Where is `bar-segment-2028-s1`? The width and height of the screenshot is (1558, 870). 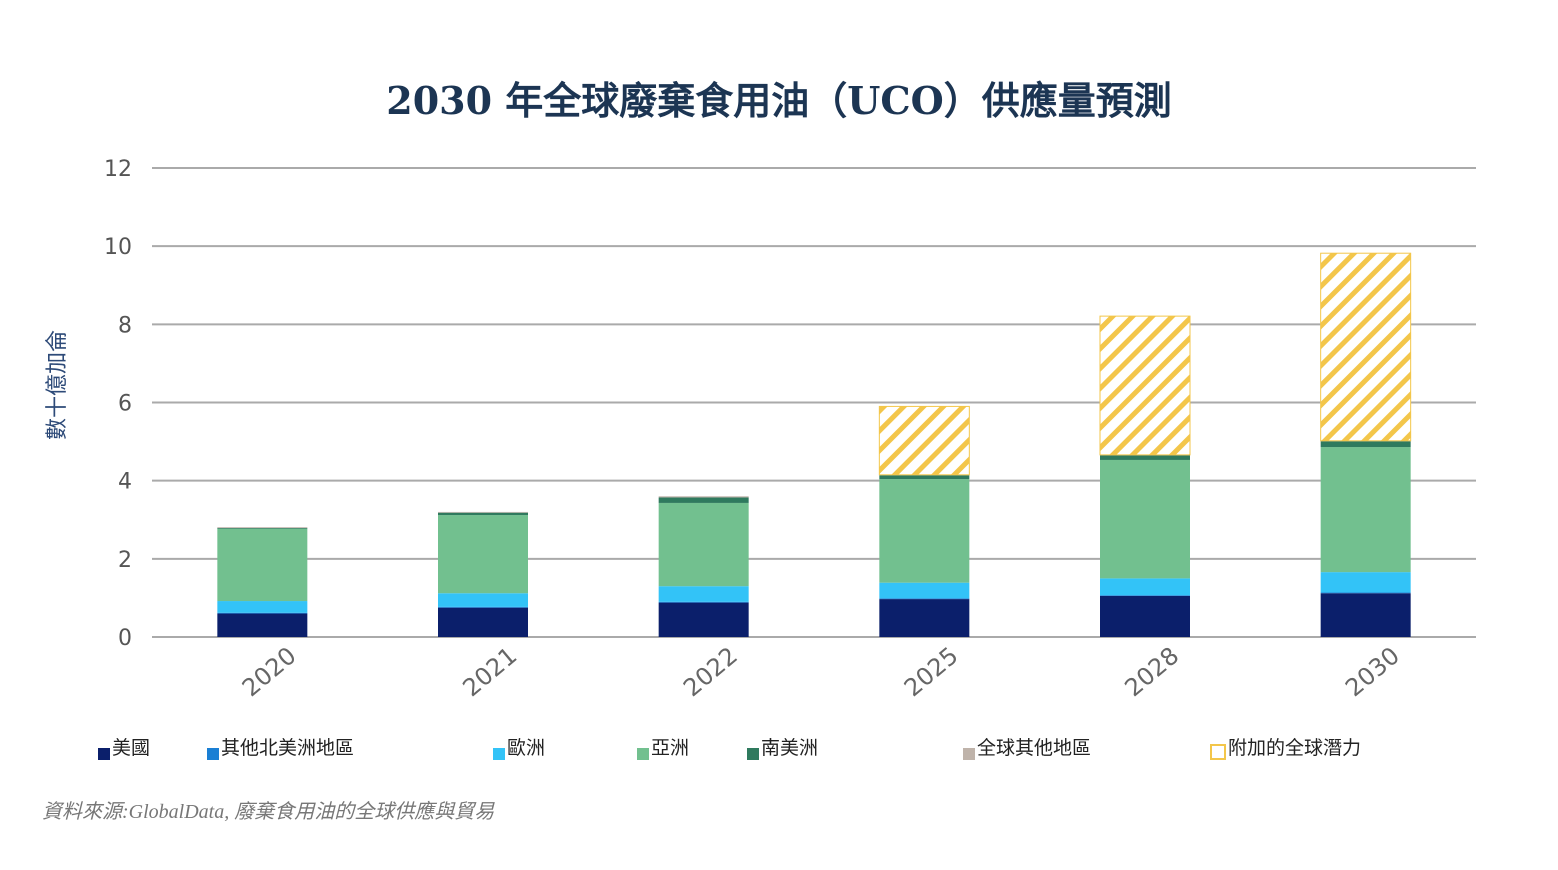 bar-segment-2028-s1 is located at coordinates (1145, 595).